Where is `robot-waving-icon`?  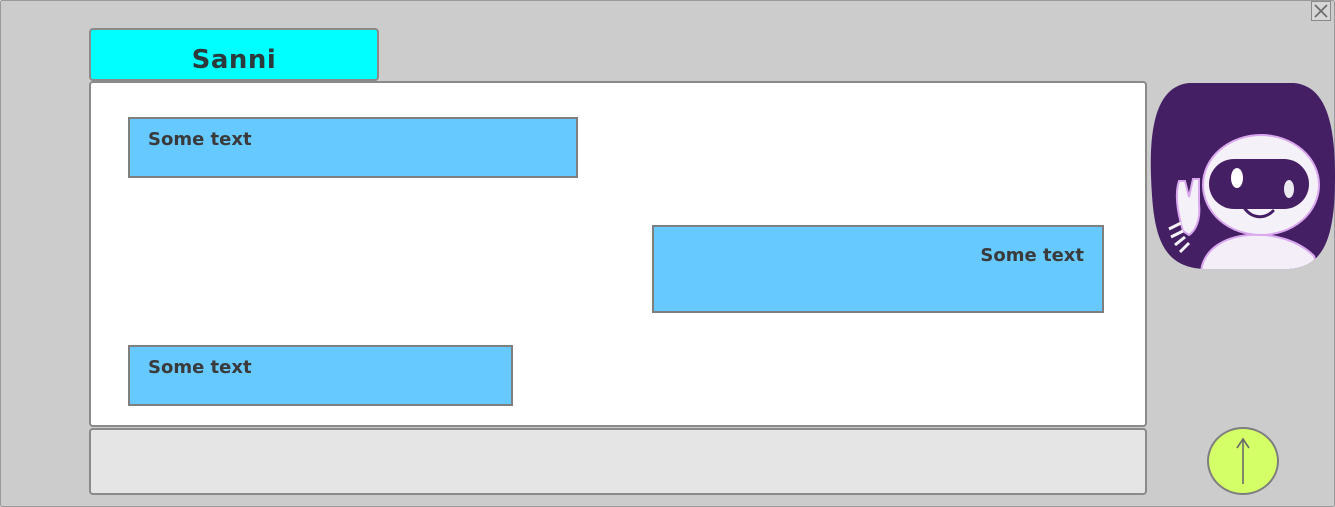
robot-waving-icon is located at coordinates (1242, 176).